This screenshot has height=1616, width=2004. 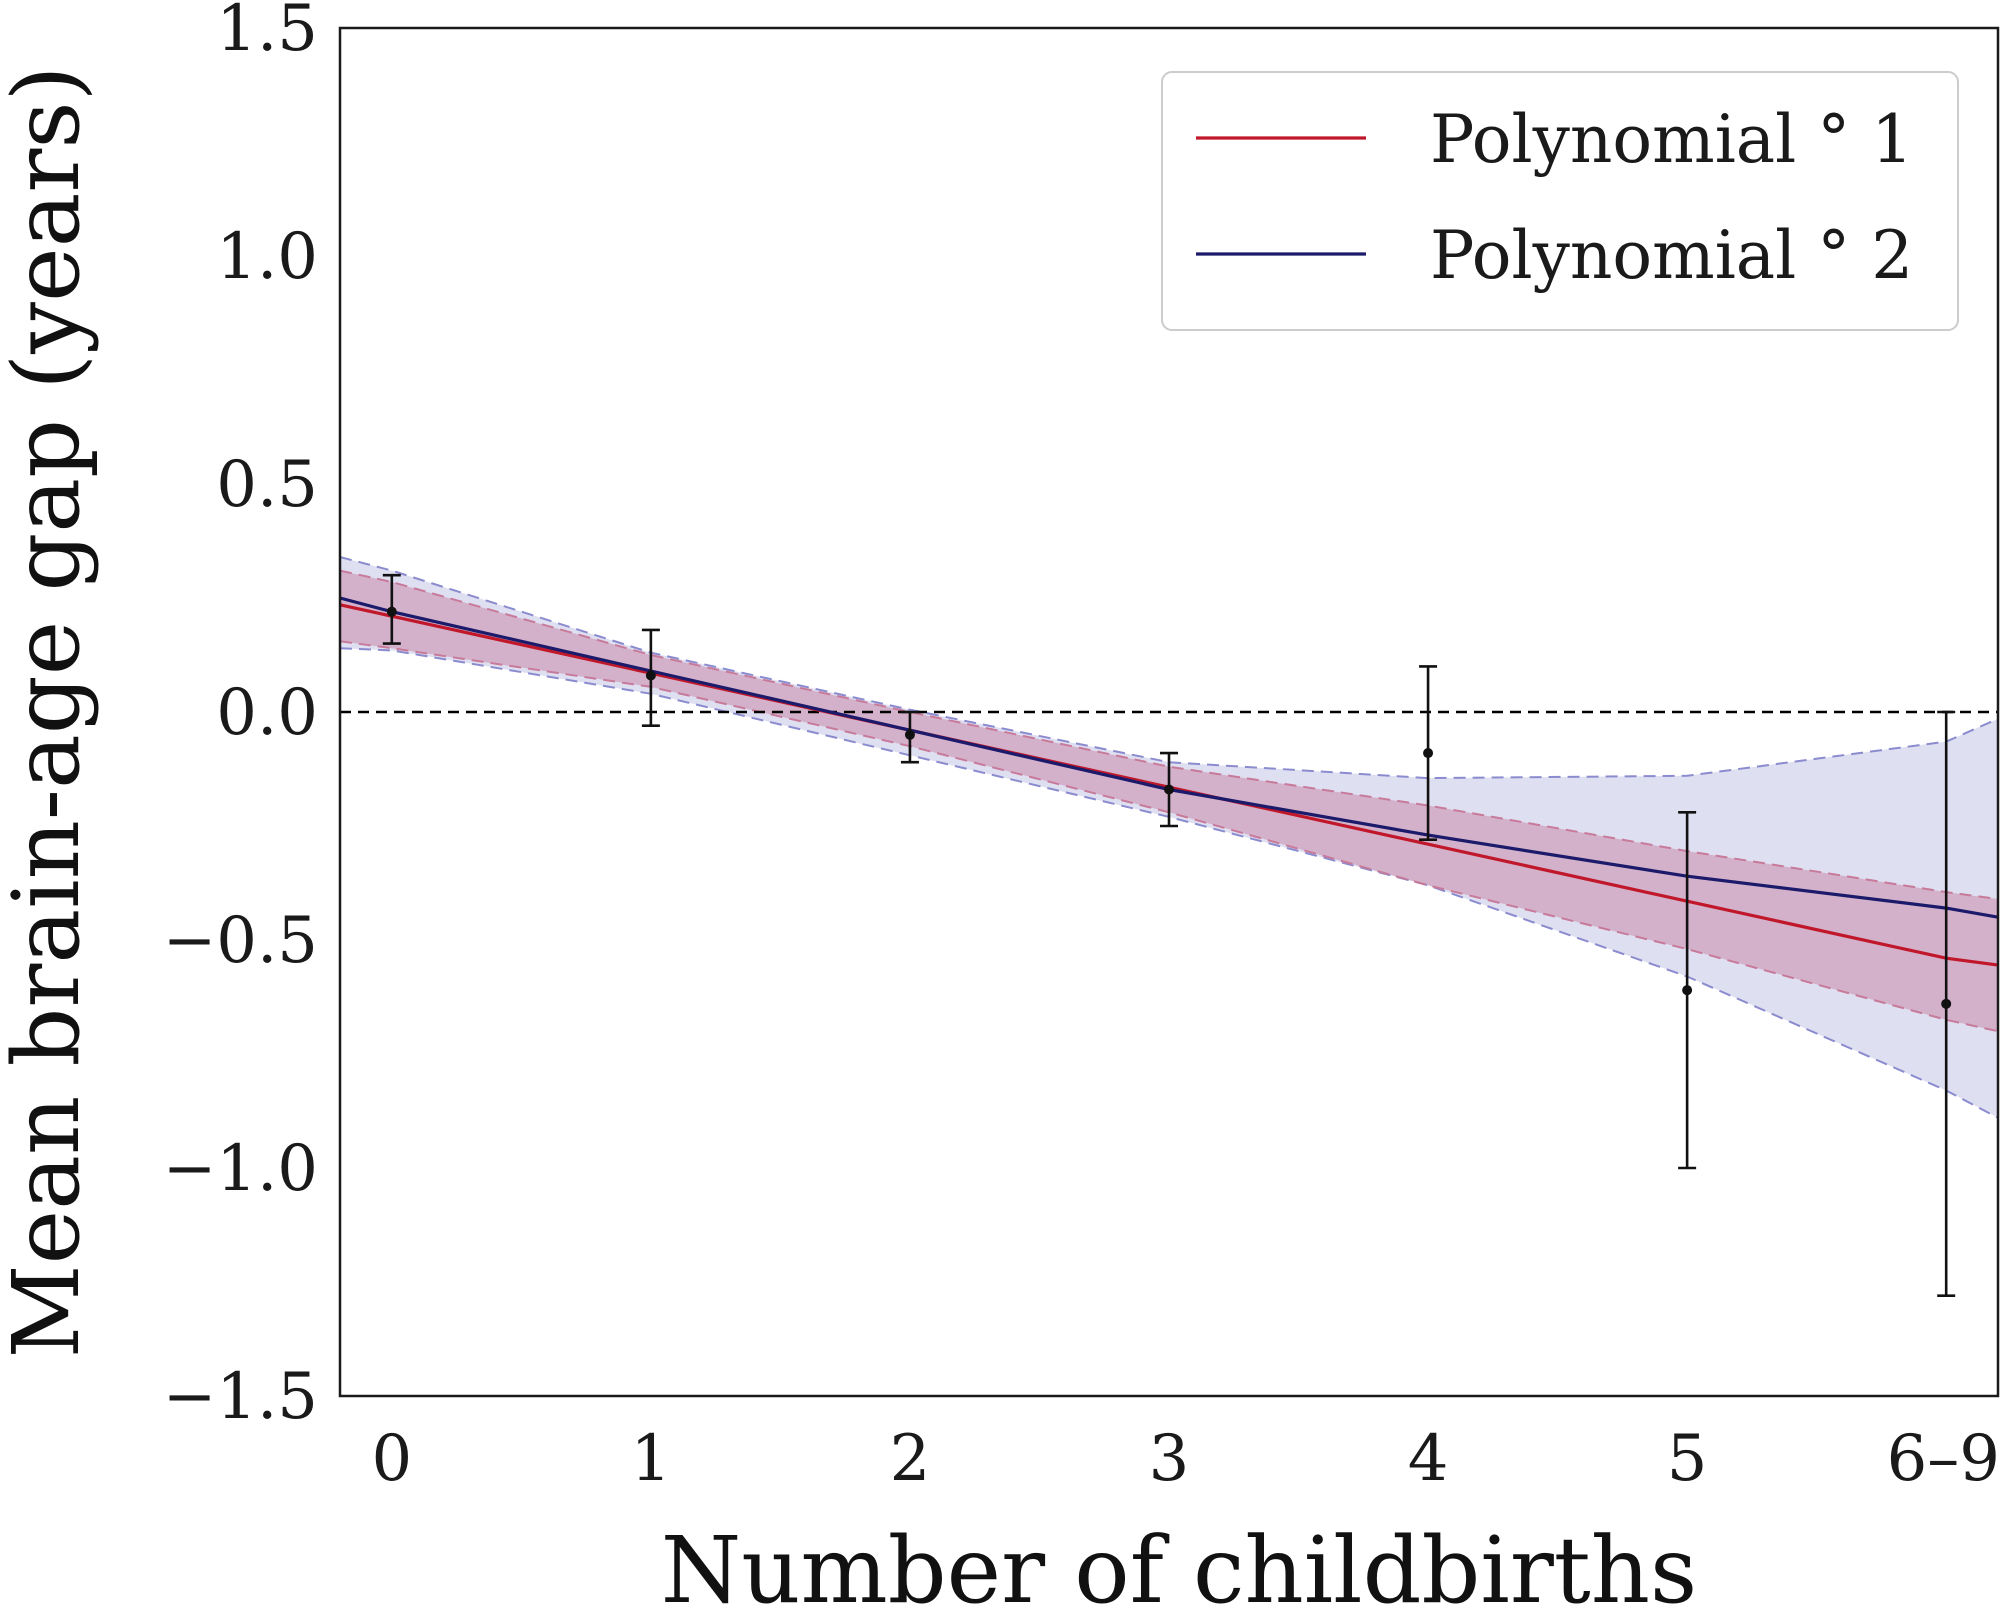 I want to click on y-tick-label: 0.0, so click(x=267, y=713).